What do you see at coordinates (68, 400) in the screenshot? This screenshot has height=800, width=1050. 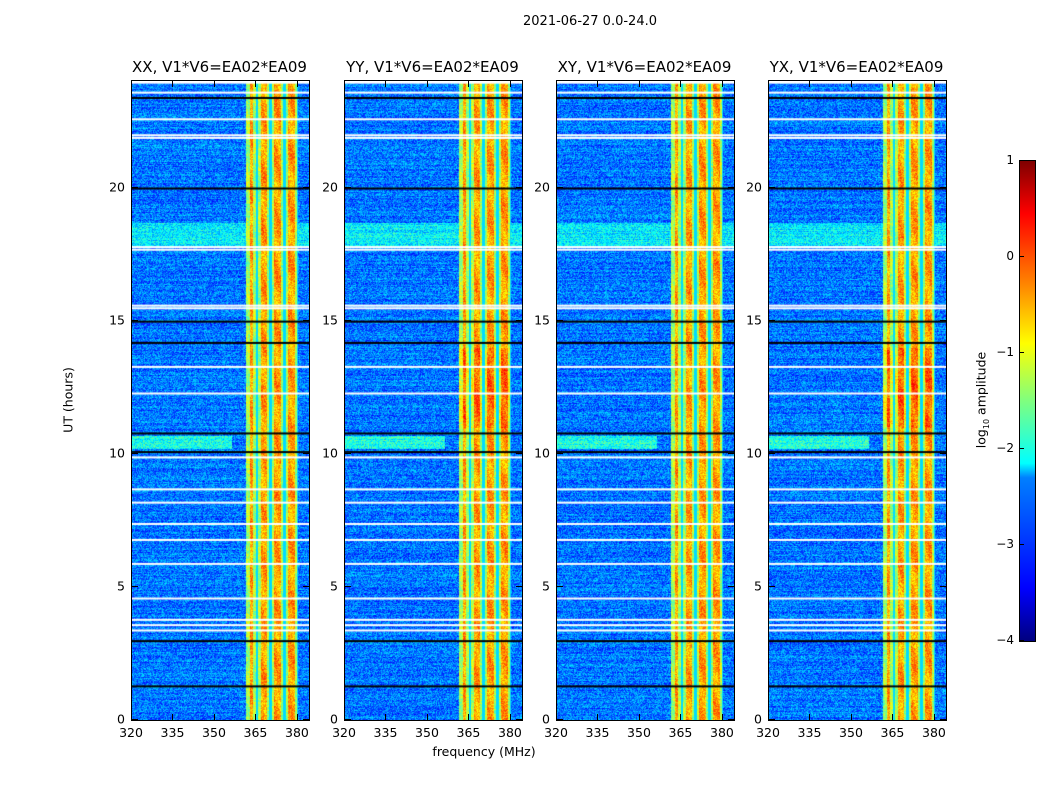 I see `y-axis-label: UT (hours)` at bounding box center [68, 400].